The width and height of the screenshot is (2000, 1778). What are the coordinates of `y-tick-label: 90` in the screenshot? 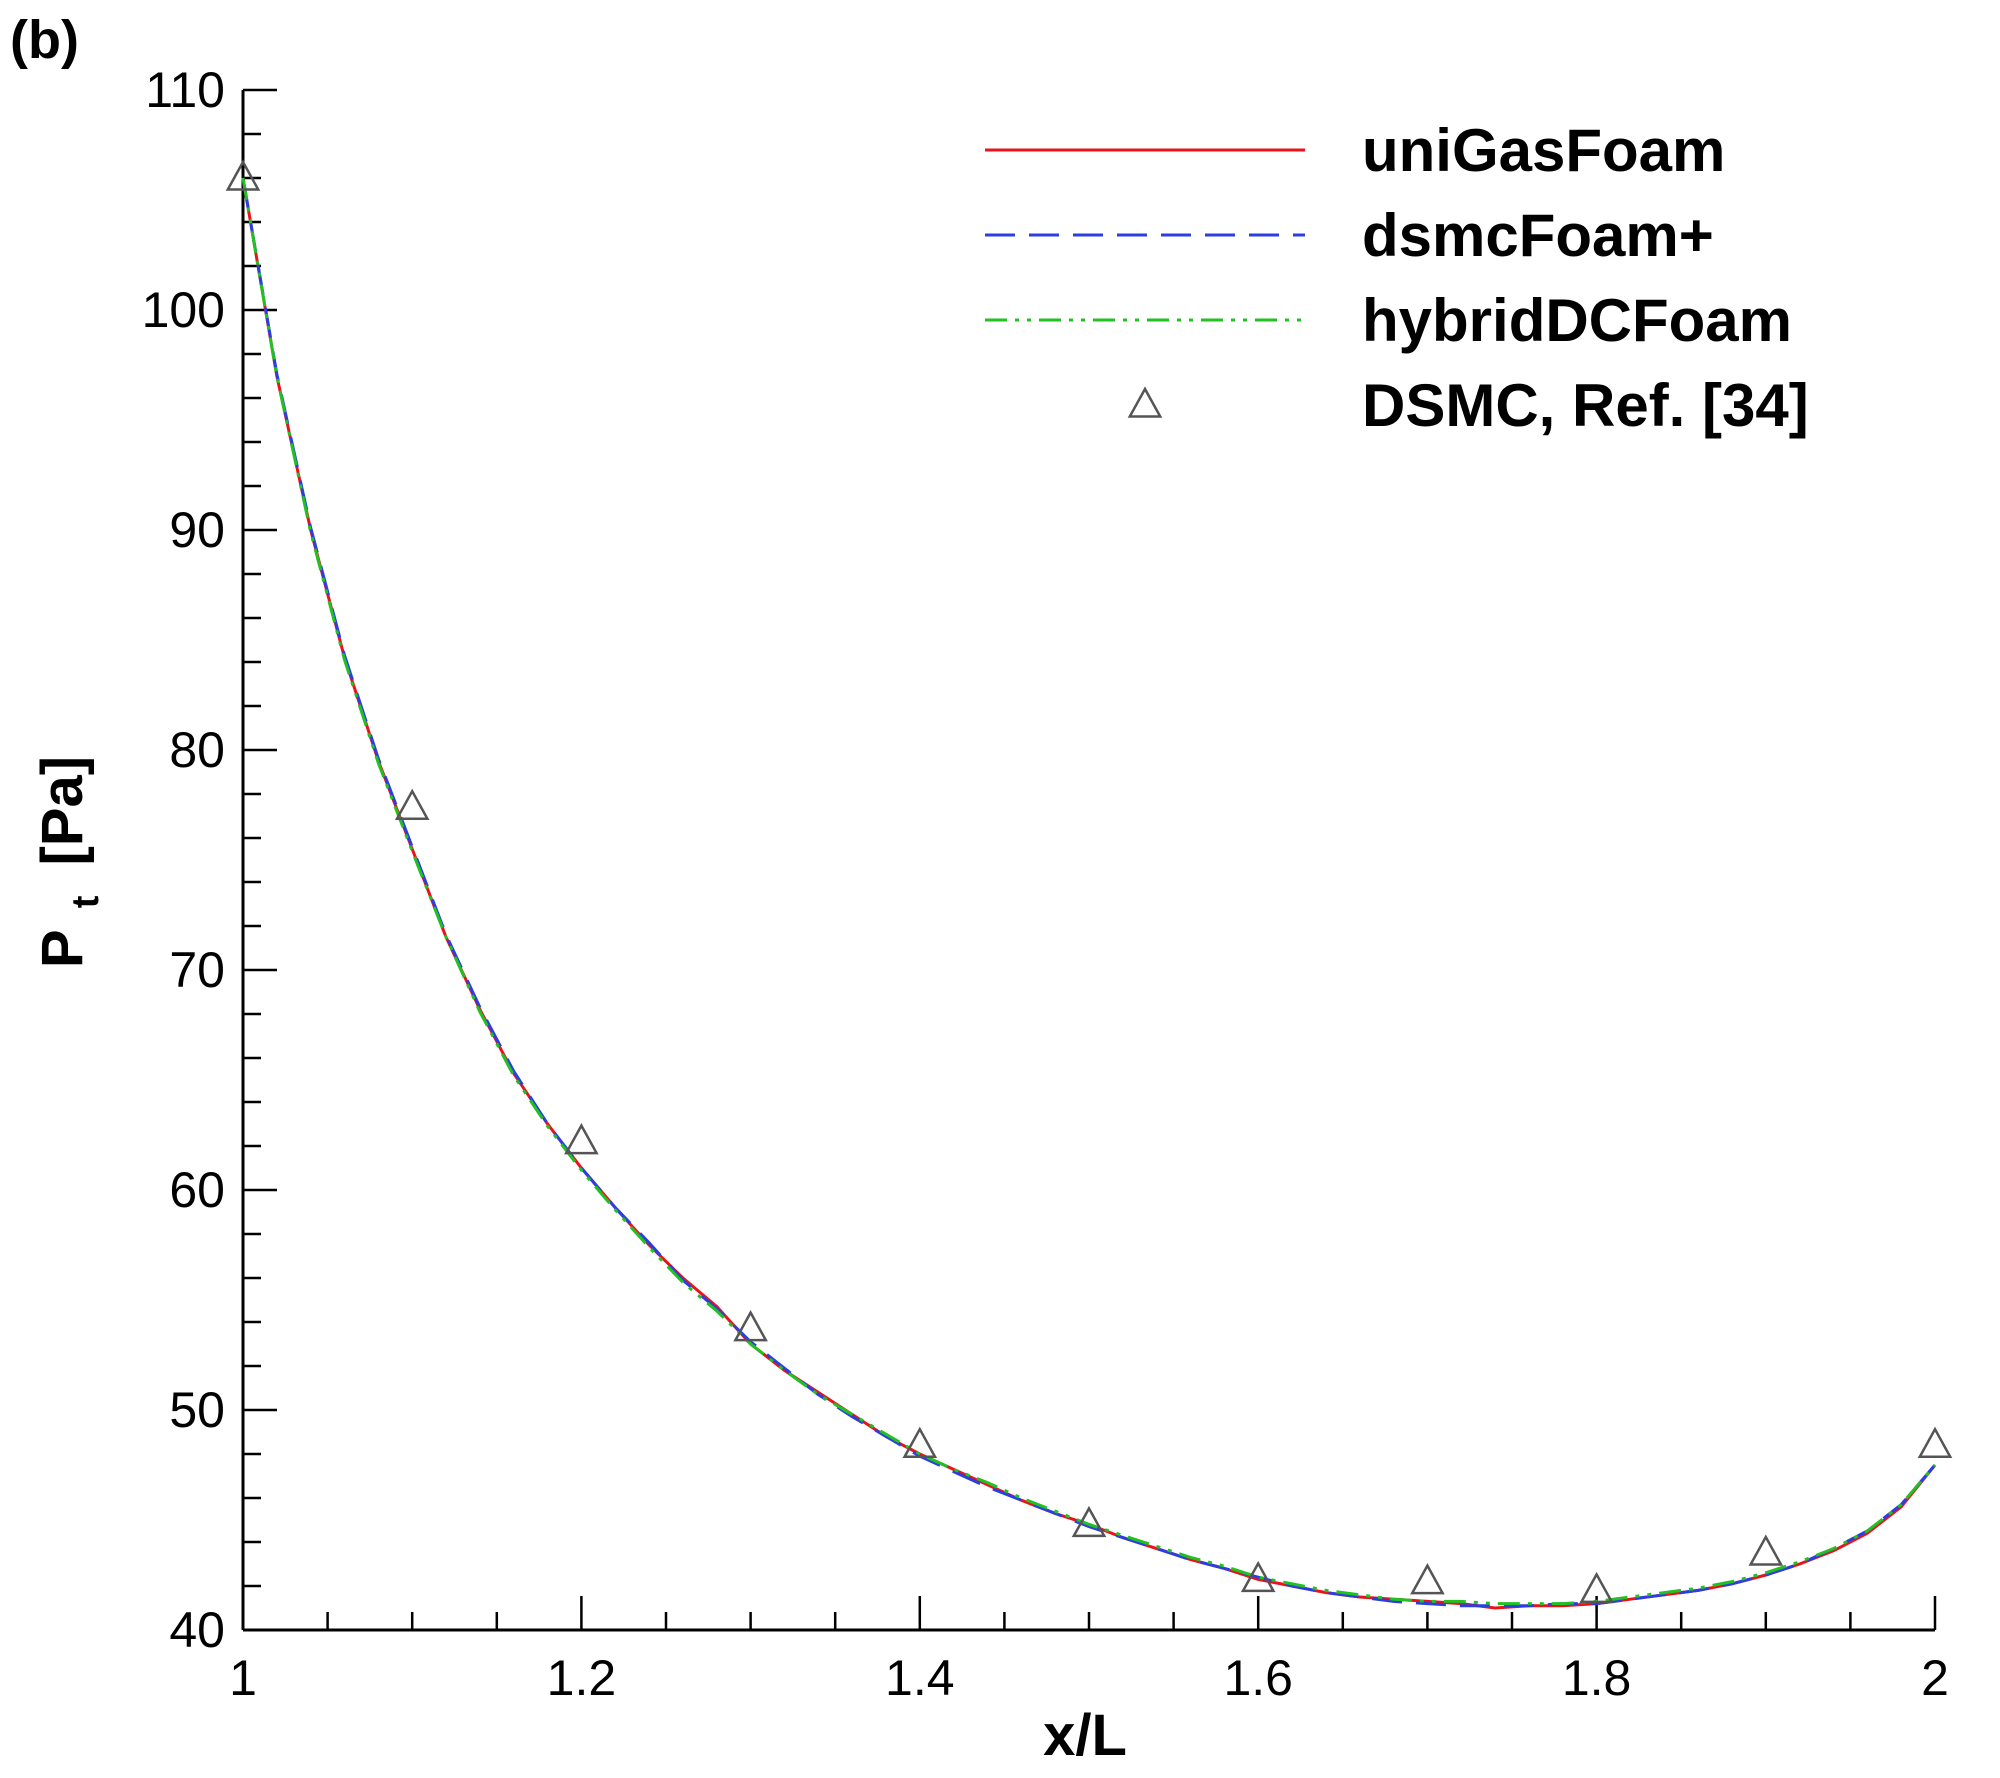 It's located at (197, 530).